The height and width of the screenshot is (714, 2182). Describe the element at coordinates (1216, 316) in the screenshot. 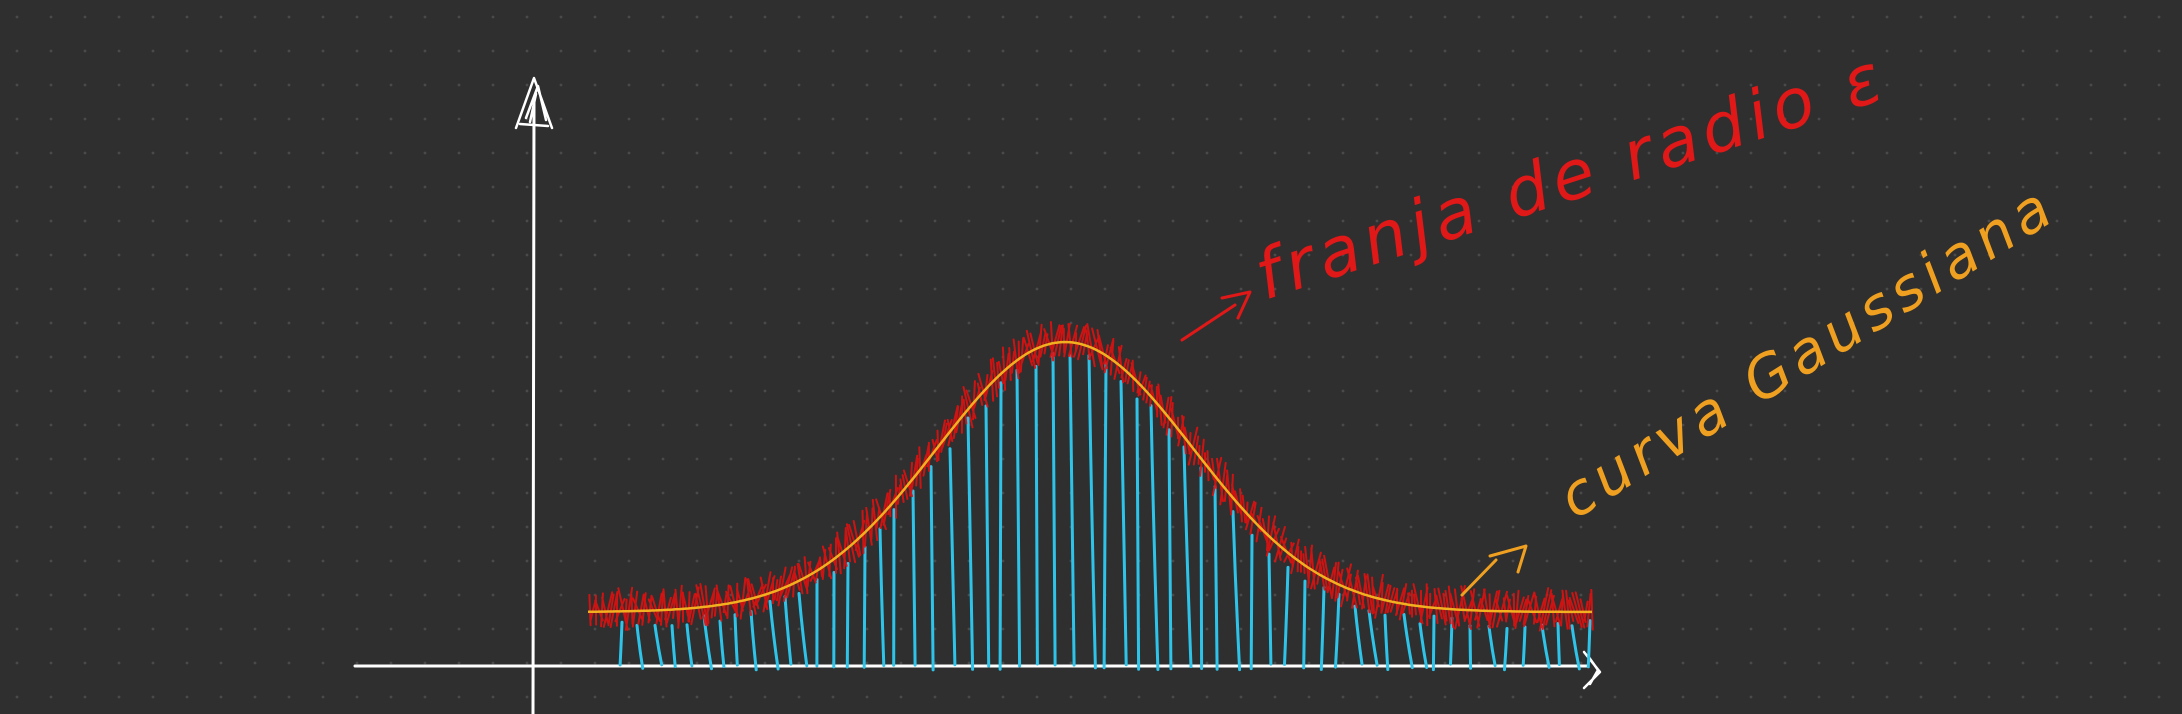

I see `fringe-arrow` at that location.